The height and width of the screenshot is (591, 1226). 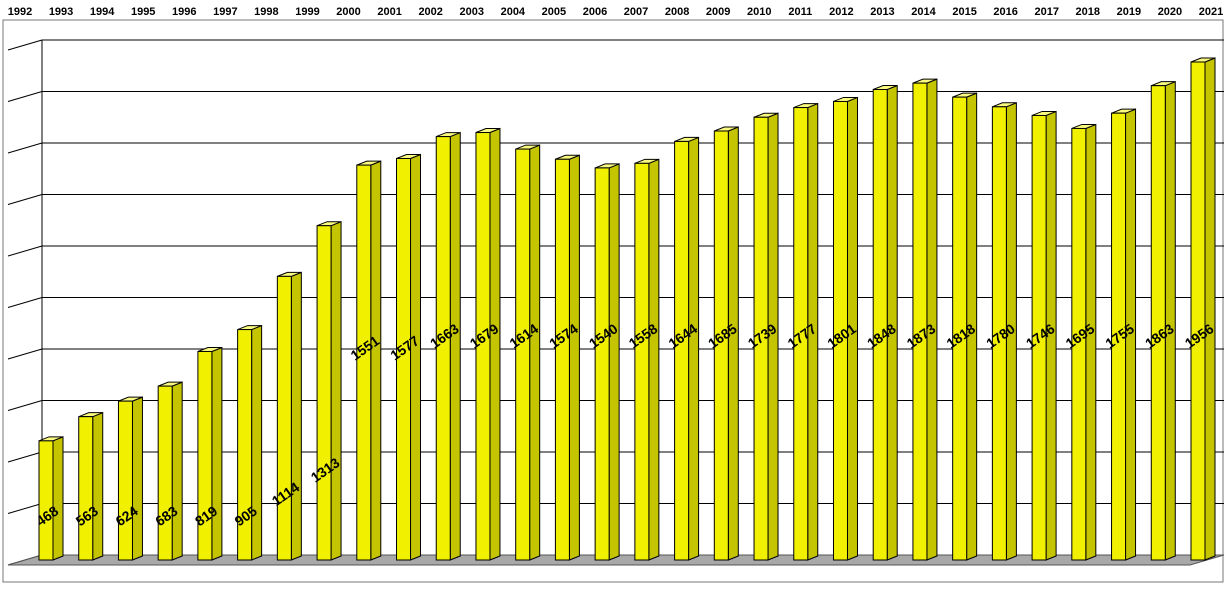 What do you see at coordinates (1005, 12) in the screenshot?
I see `x-tick-label: 2016` at bounding box center [1005, 12].